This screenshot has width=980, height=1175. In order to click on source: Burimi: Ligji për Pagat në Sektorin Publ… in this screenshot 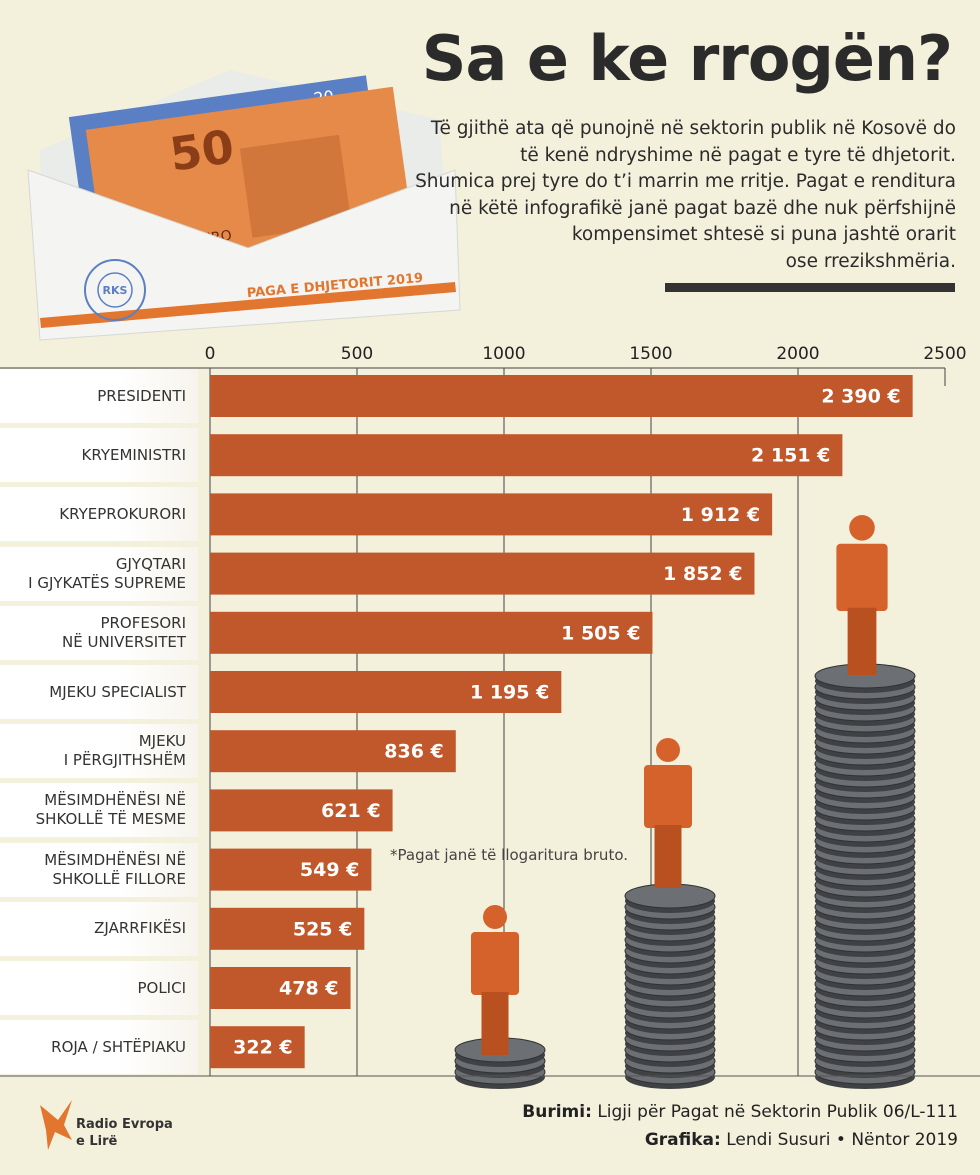, I will do `click(740, 1112)`.